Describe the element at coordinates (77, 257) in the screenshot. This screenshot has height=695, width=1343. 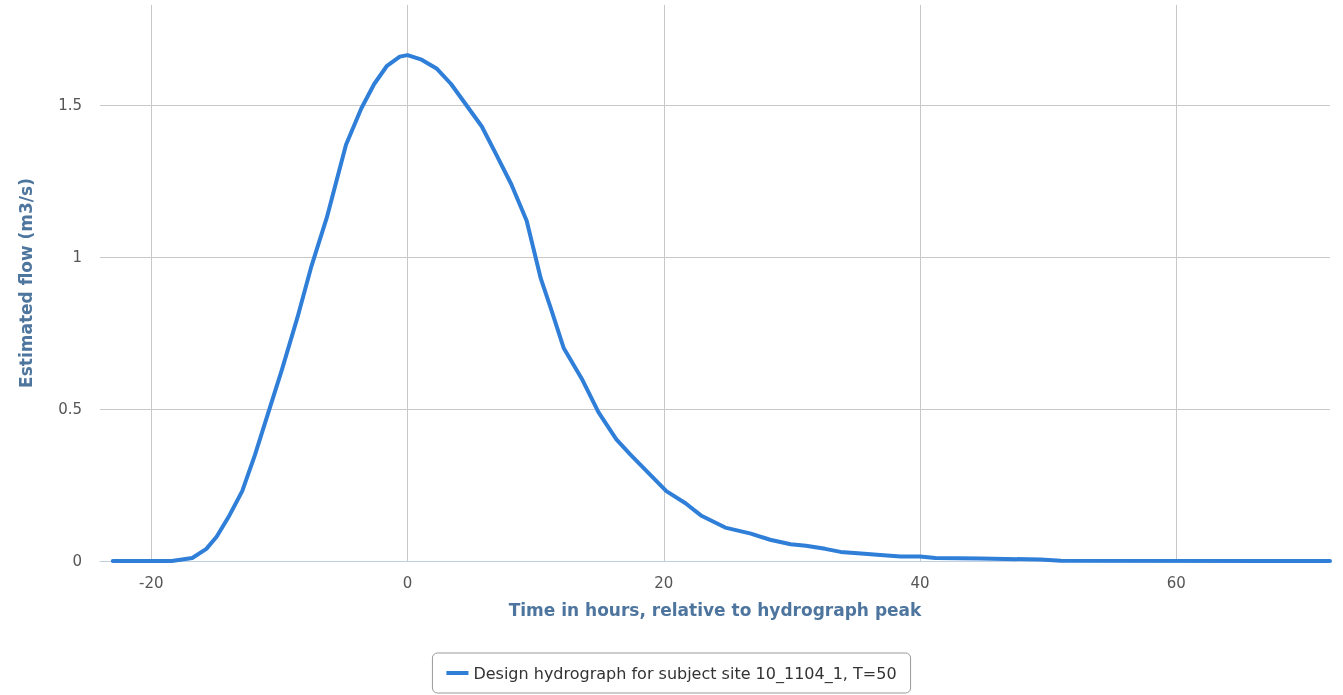
I see `y-tick-label: 1` at that location.